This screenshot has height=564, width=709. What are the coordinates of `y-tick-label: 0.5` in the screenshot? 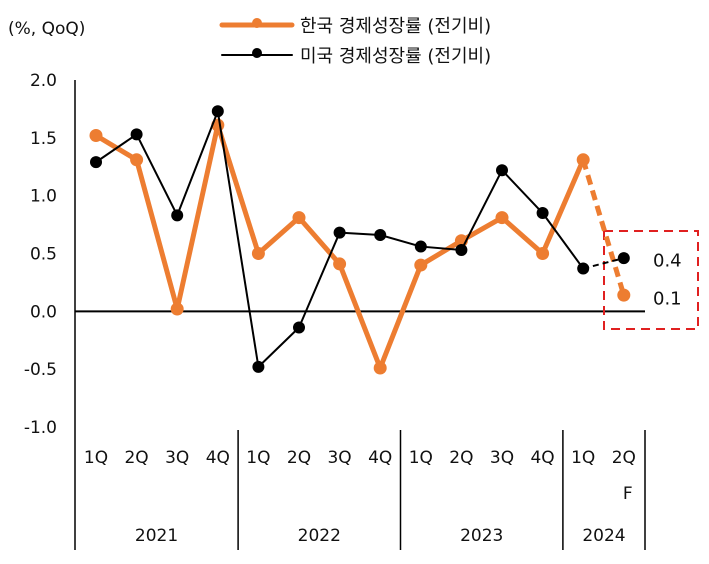 It's located at (43, 255).